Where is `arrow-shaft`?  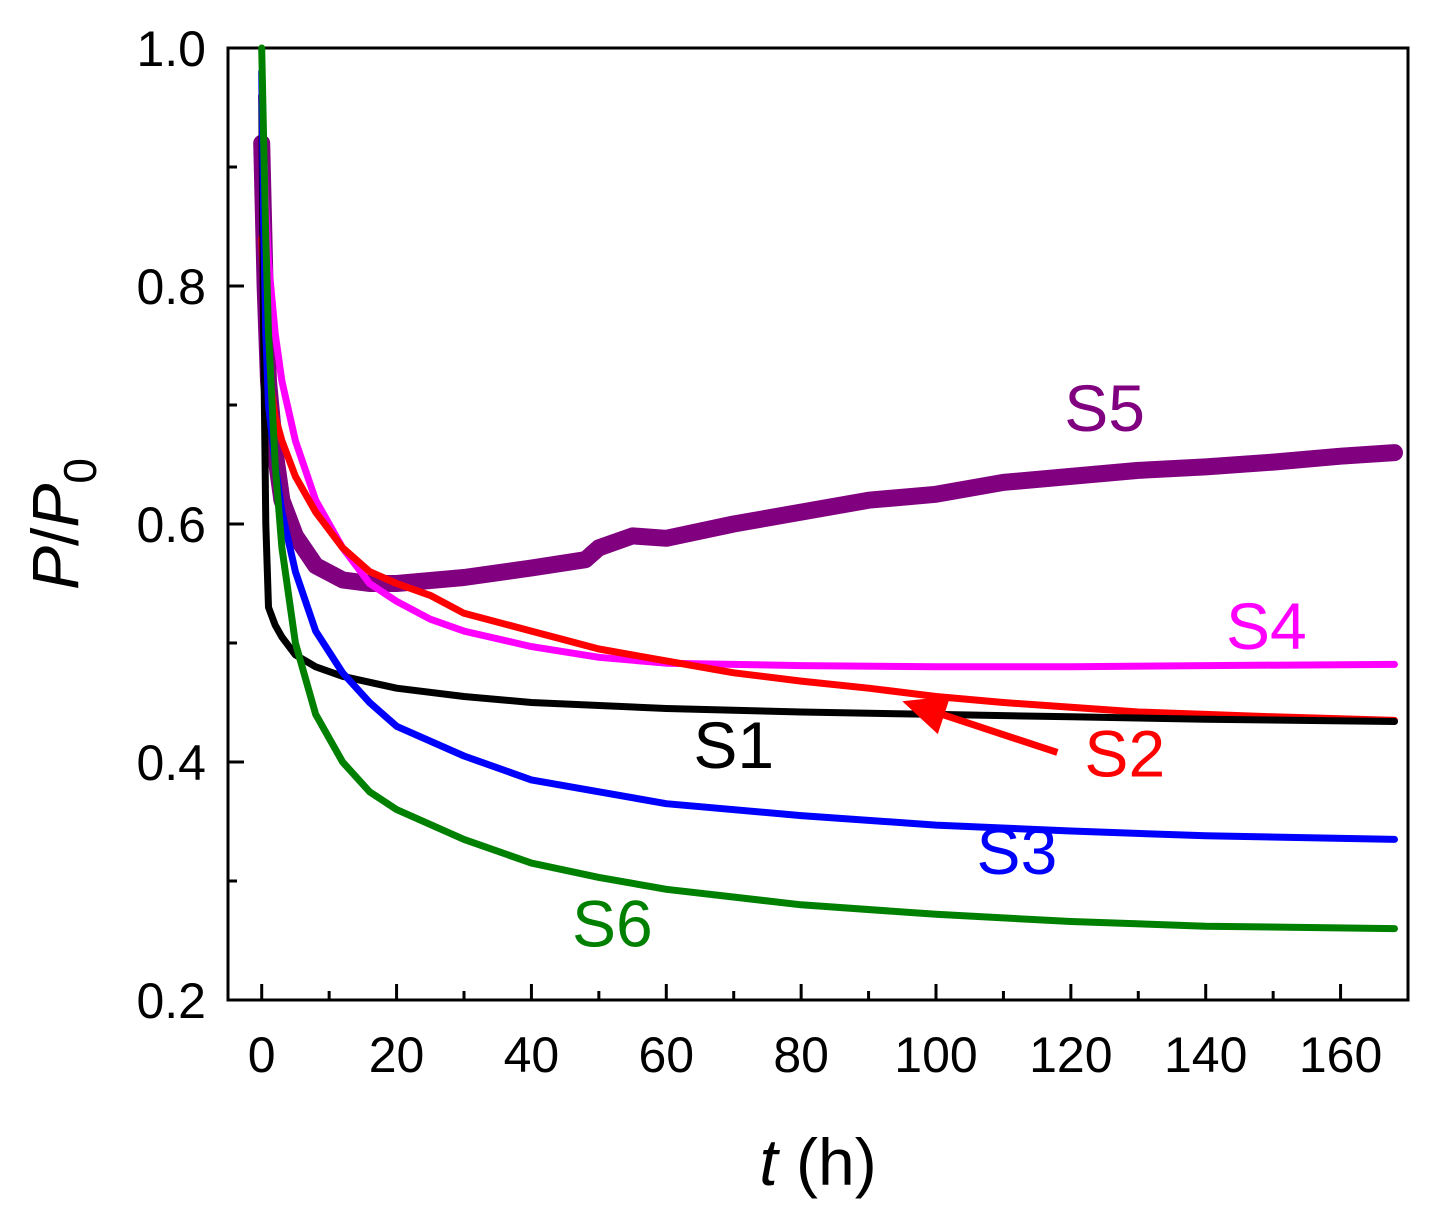 arrow-shaft is located at coordinates (1000, 733).